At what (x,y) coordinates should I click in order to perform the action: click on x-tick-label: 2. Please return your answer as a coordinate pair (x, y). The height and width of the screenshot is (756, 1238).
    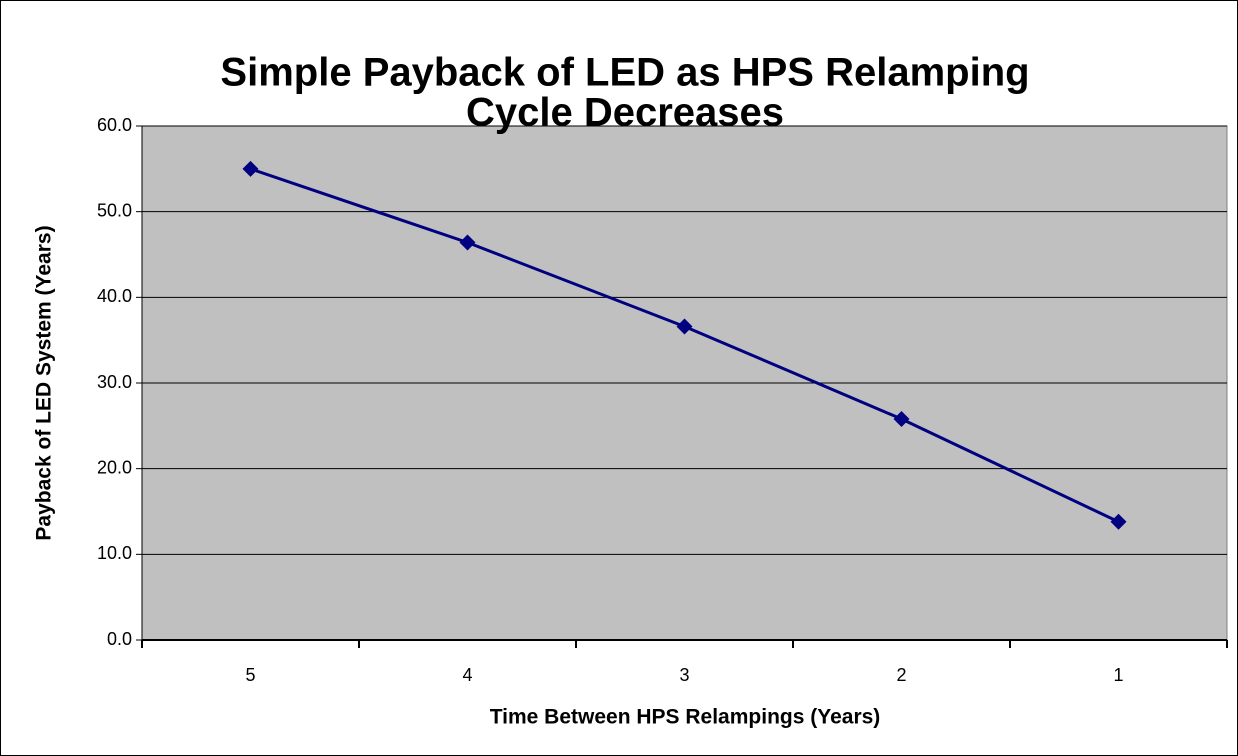
    Looking at the image, I should click on (901, 675).